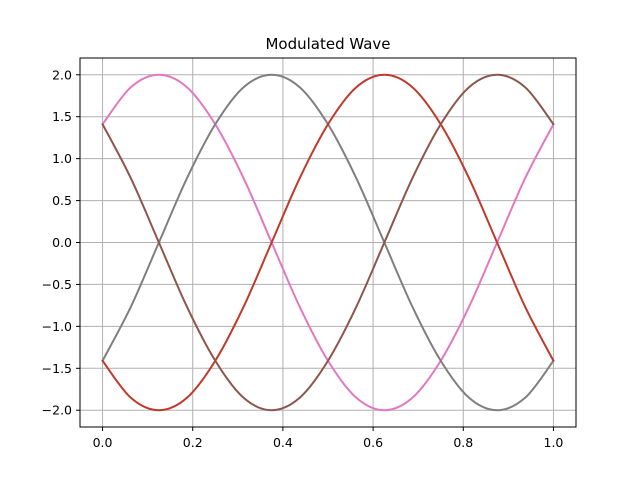  What do you see at coordinates (193, 442) in the screenshot?
I see `x-tick-label: 0.2` at bounding box center [193, 442].